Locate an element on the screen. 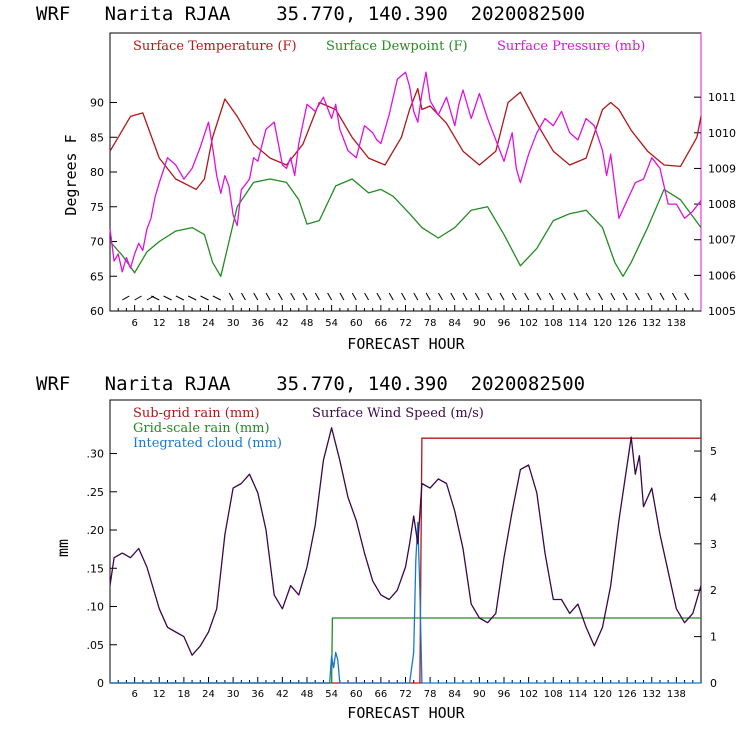  y-tick-label: .15 is located at coordinates (96, 568).